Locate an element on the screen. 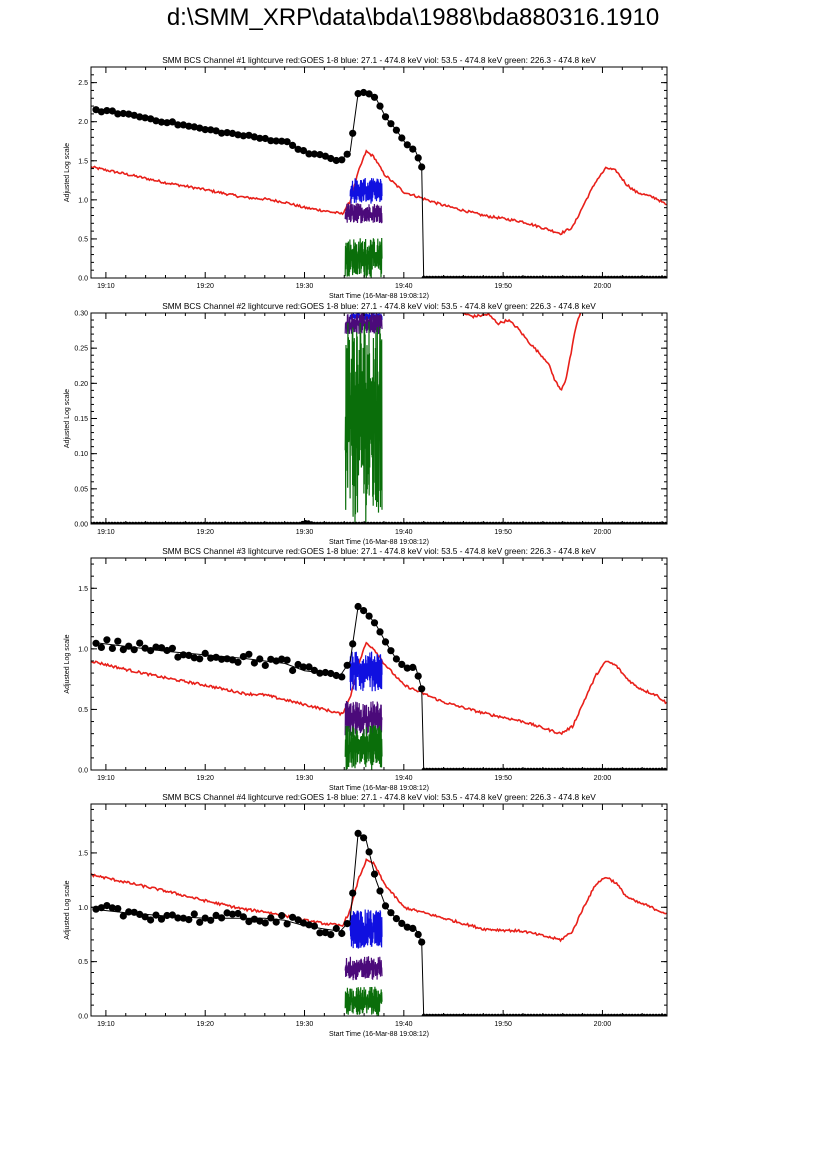 This screenshot has height=1169, width=826. x-tick-label: 20:00 is located at coordinates (603, 286).